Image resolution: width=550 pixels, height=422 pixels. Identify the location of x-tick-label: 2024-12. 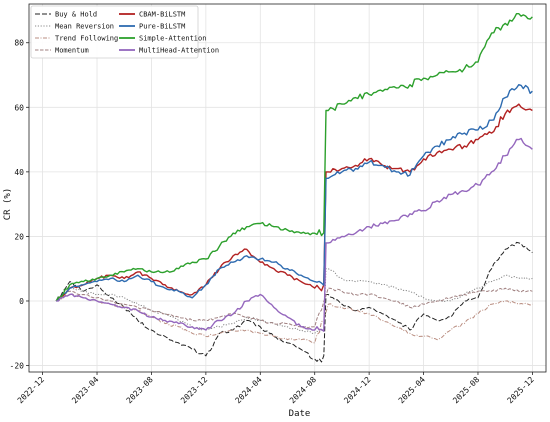
(357, 390).